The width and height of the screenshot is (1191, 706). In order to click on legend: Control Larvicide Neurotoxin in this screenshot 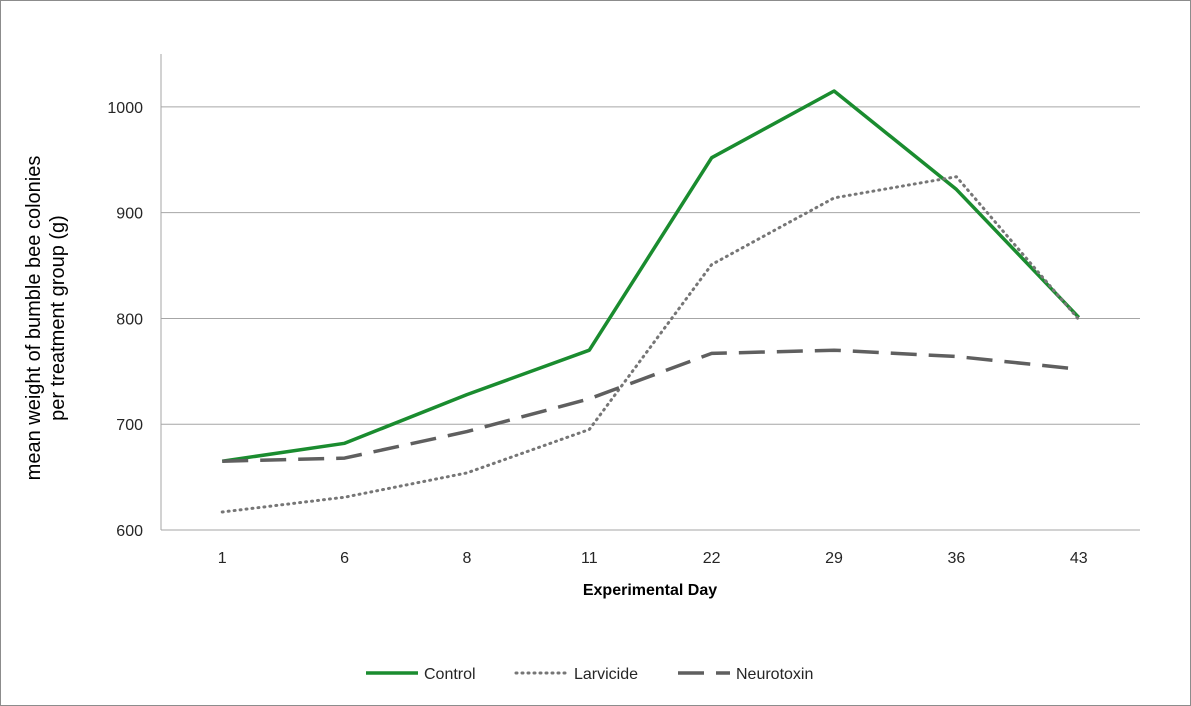, I will do `click(589, 674)`.